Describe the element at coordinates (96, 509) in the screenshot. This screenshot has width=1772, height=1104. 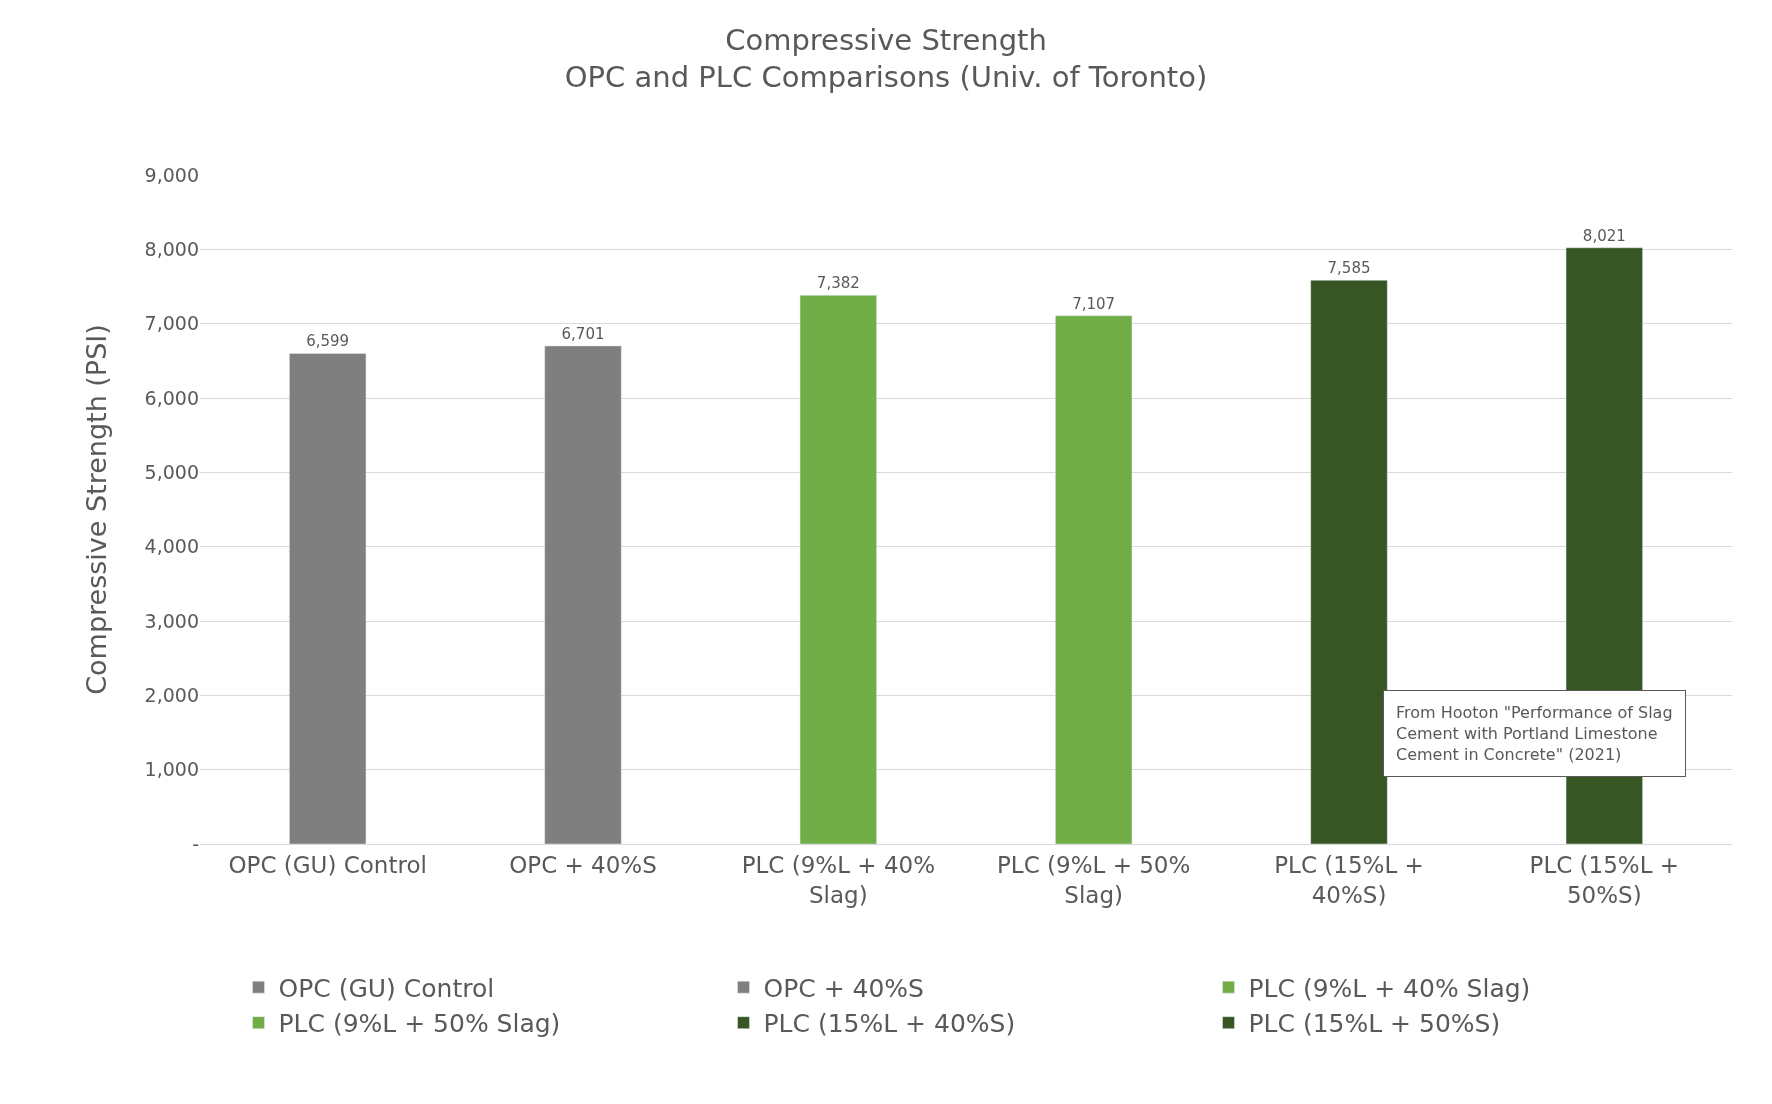
I see `y-axis-title: Compressive Strength (PSI)` at that location.